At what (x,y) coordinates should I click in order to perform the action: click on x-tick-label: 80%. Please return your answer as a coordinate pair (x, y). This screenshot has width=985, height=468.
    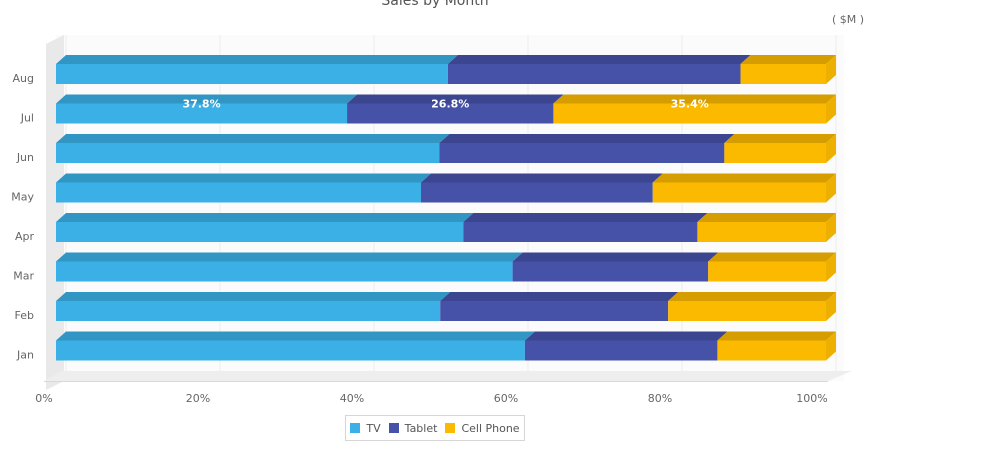
    Looking at the image, I should click on (660, 398).